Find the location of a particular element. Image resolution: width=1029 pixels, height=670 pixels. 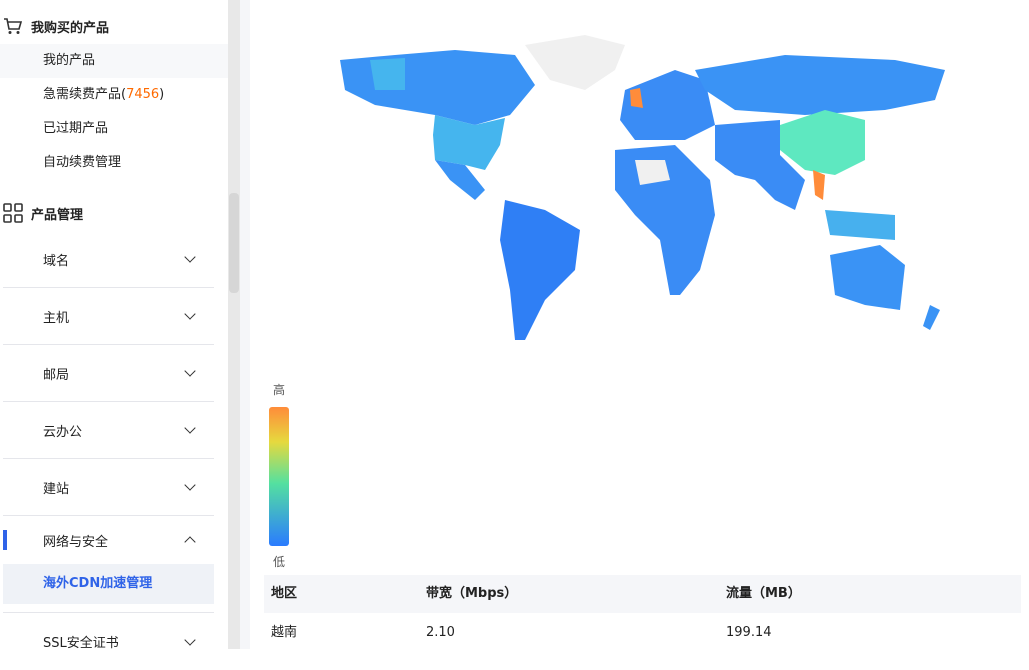

region-uk is located at coordinates (636, 98).